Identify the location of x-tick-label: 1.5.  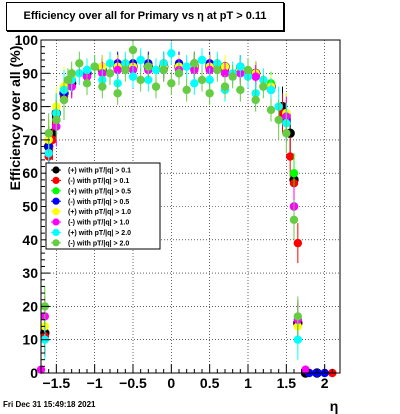
(287, 383).